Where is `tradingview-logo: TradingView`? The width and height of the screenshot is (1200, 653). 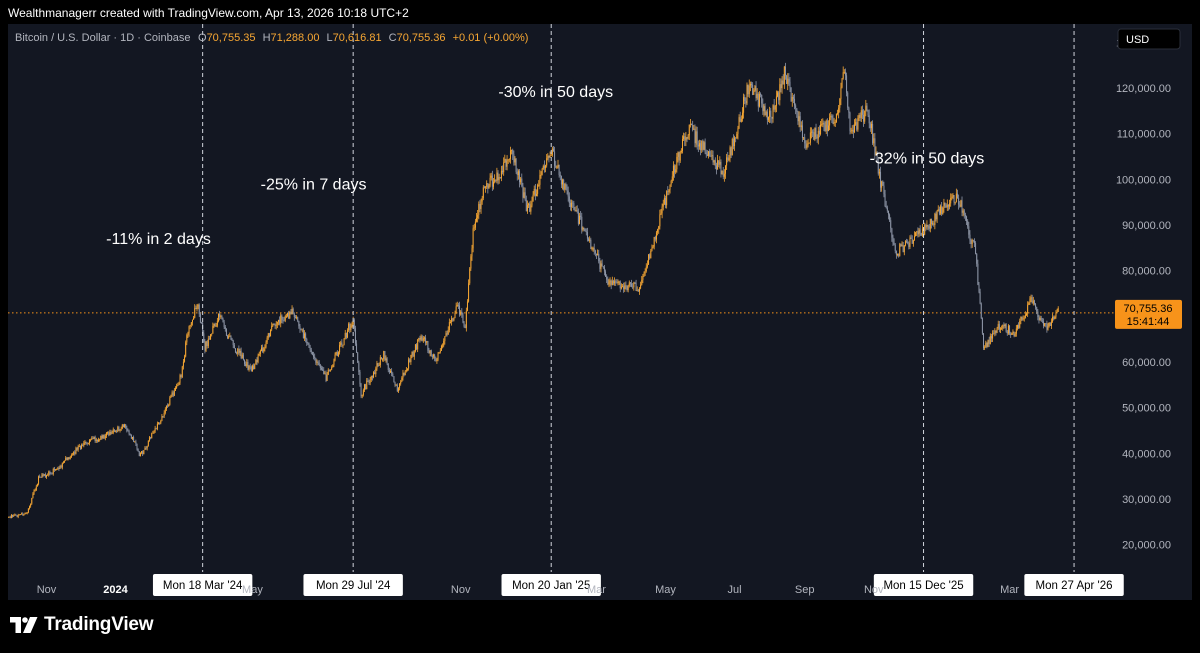 tradingview-logo: TradingView is located at coordinates (82, 625).